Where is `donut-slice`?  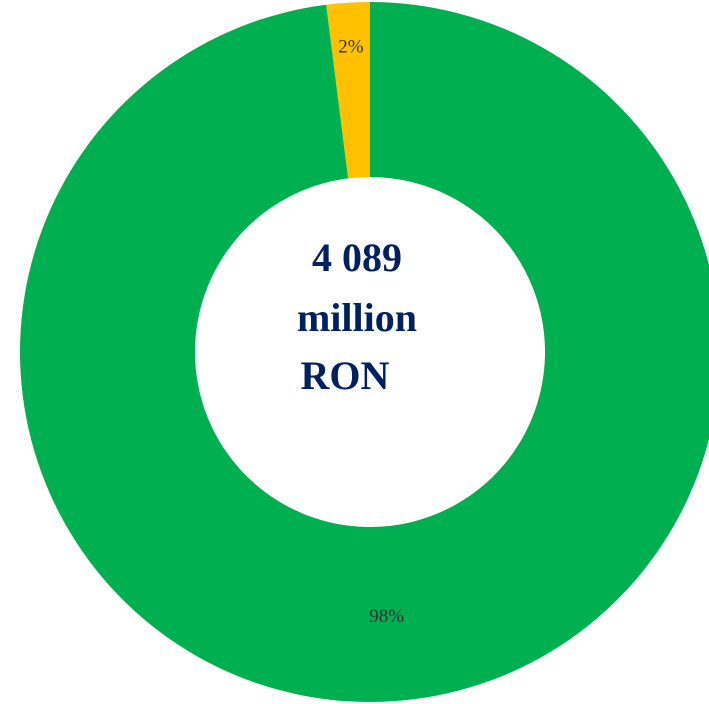 donut-slice is located at coordinates (348, 90).